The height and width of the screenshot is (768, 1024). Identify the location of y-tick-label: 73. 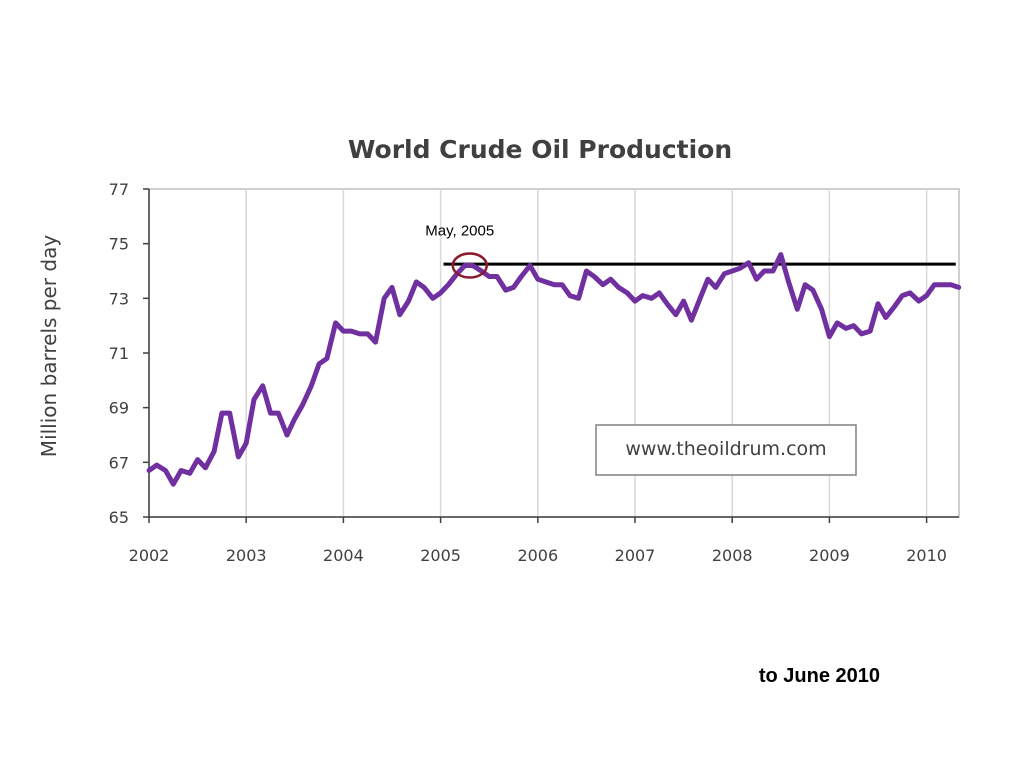
(119, 298).